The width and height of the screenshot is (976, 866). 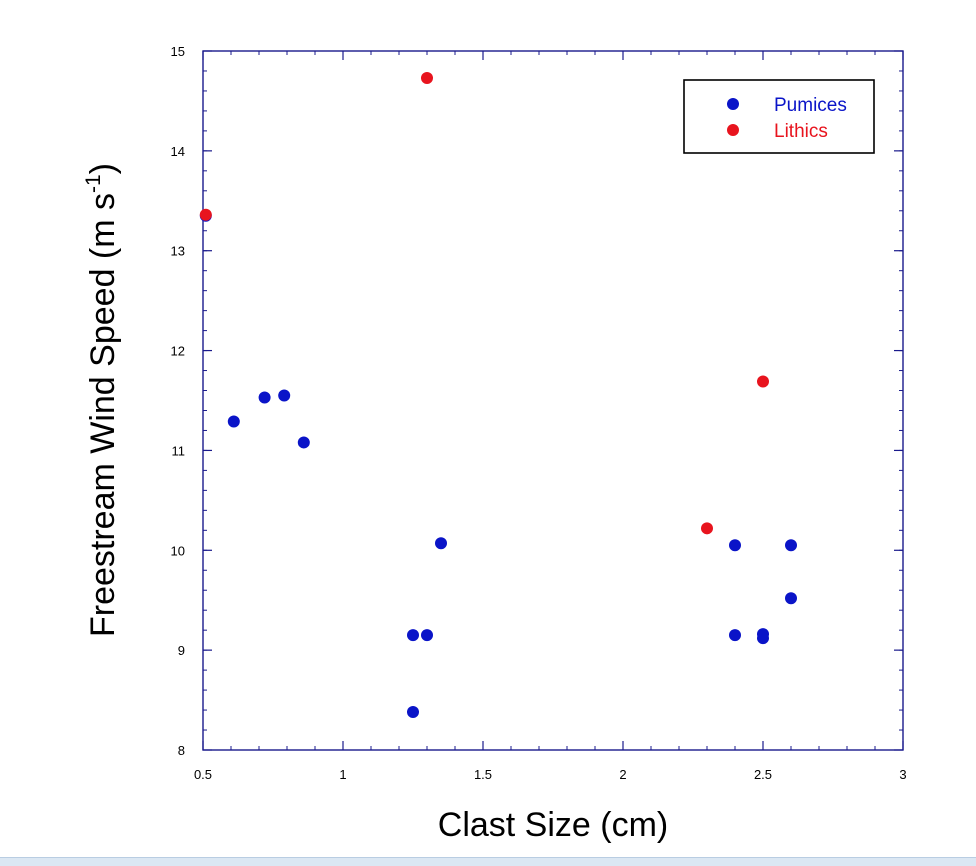 I want to click on y-axis-title-close: ), so click(x=103, y=168).